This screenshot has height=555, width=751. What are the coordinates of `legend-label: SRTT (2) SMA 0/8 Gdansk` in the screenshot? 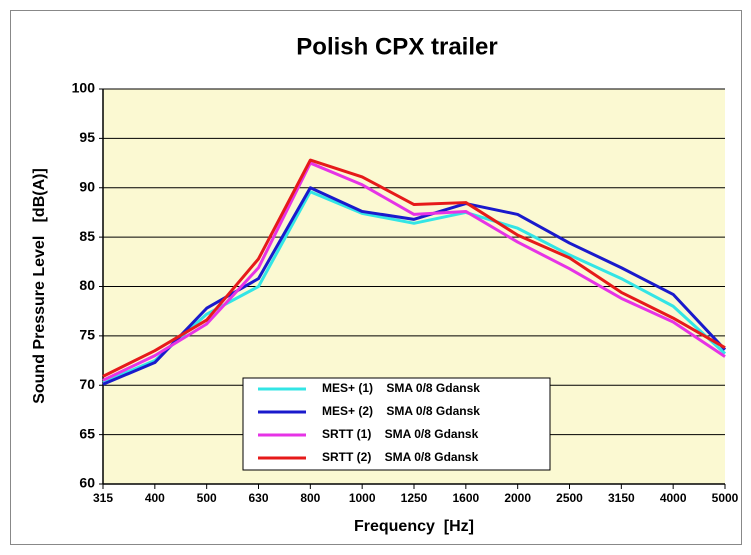 It's located at (400, 457).